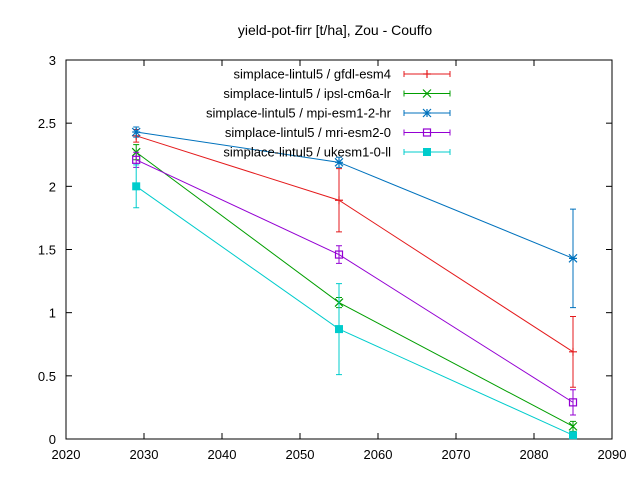 This screenshot has width=640, height=480. I want to click on legend-item: simplace-lintul5 / mri-esm2-0, so click(338, 132).